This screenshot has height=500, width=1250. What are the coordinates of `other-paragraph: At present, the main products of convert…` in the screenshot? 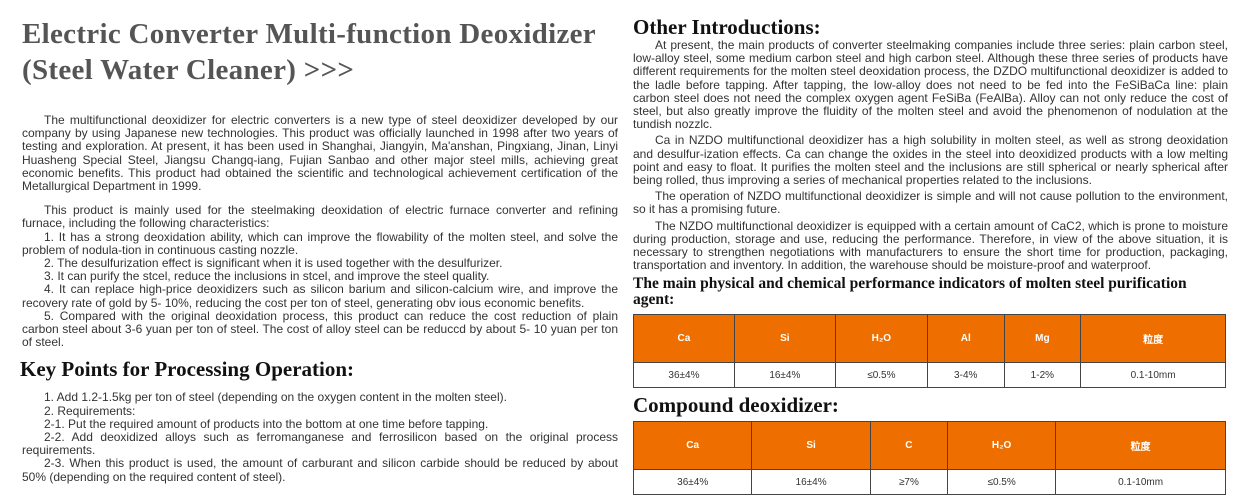 It's located at (930, 85).